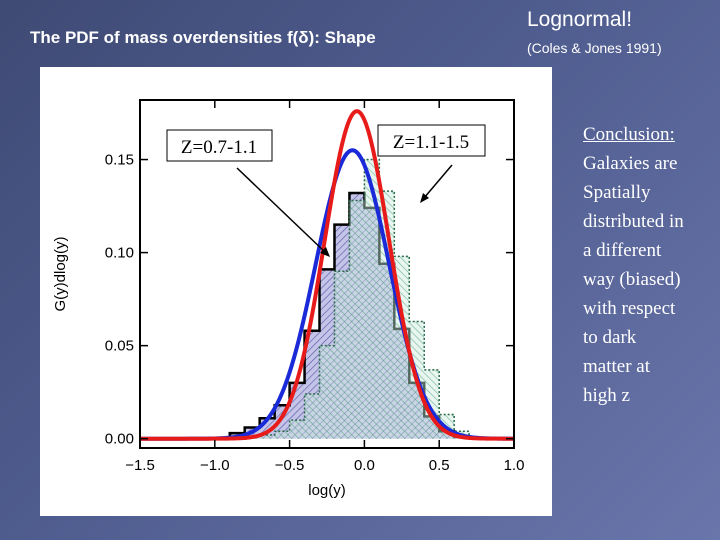 This screenshot has height=540, width=720. What do you see at coordinates (424, 198) in the screenshot?
I see `annotation-high-z-arrowhead` at bounding box center [424, 198].